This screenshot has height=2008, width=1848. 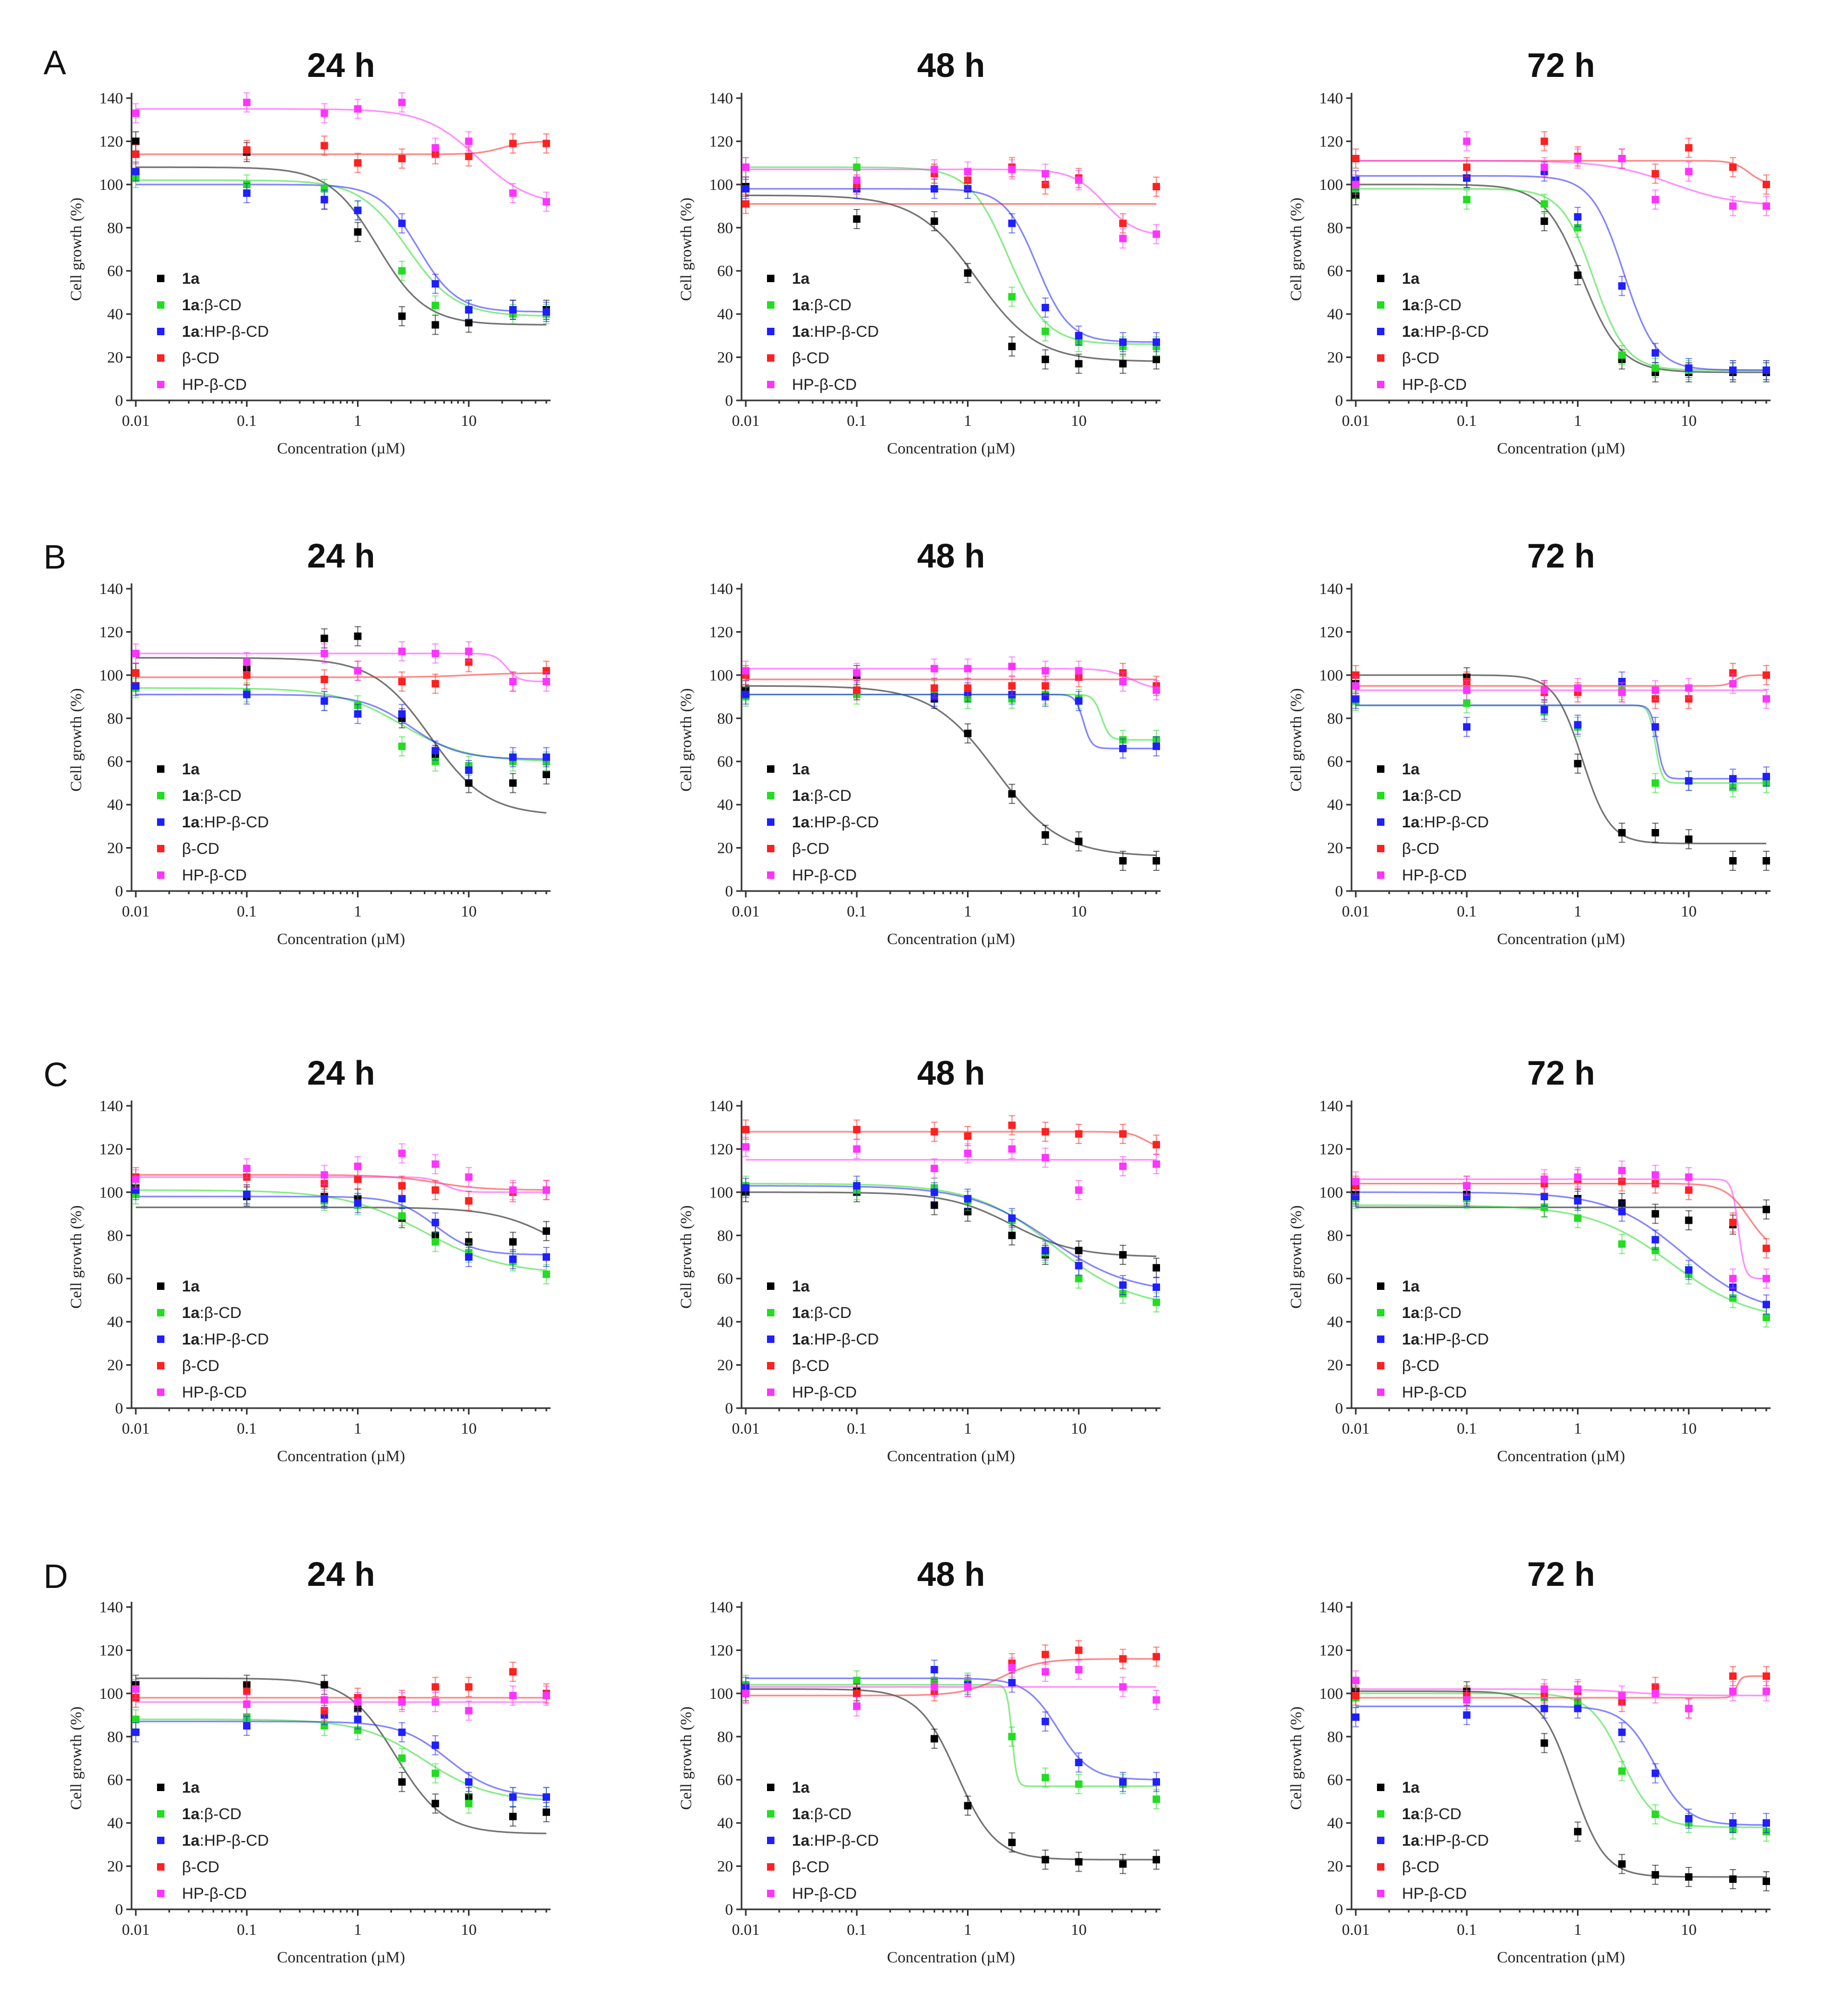 What do you see at coordinates (341, 1574) in the screenshot?
I see `chart-title: 24 h` at bounding box center [341, 1574].